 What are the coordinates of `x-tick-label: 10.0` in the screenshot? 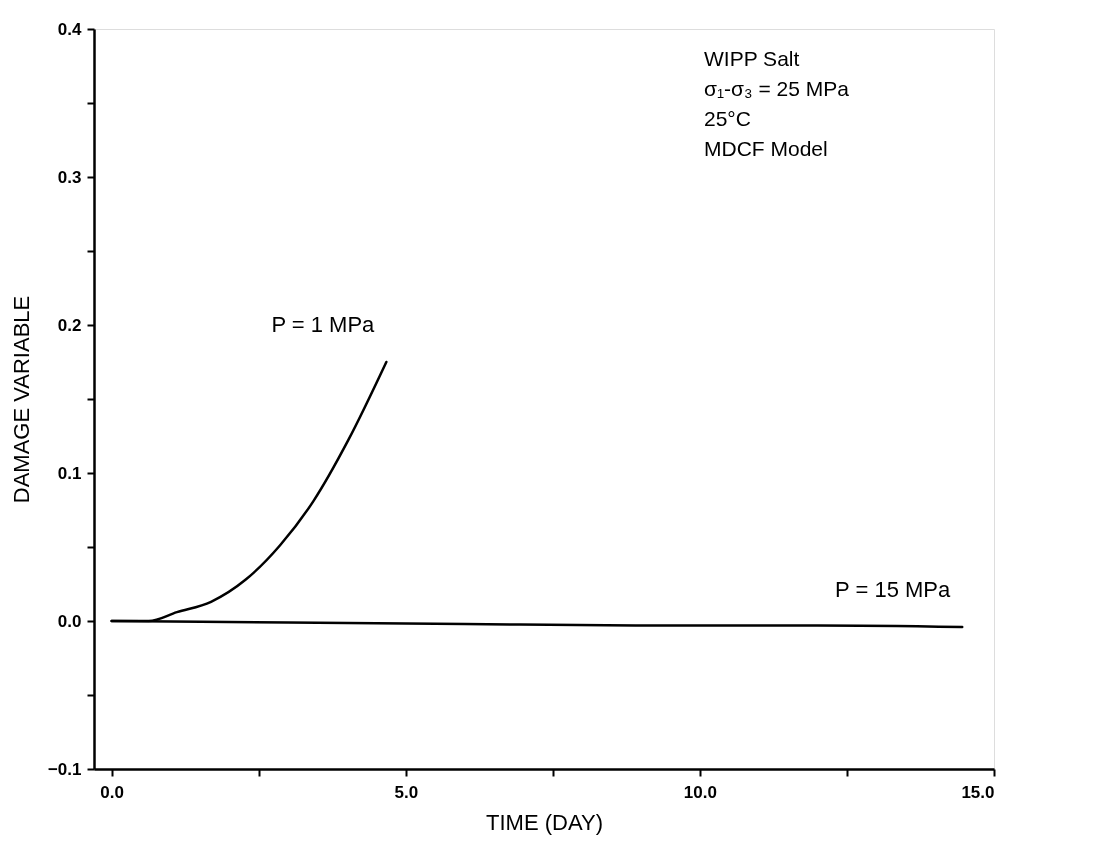 It's located at (700, 792).